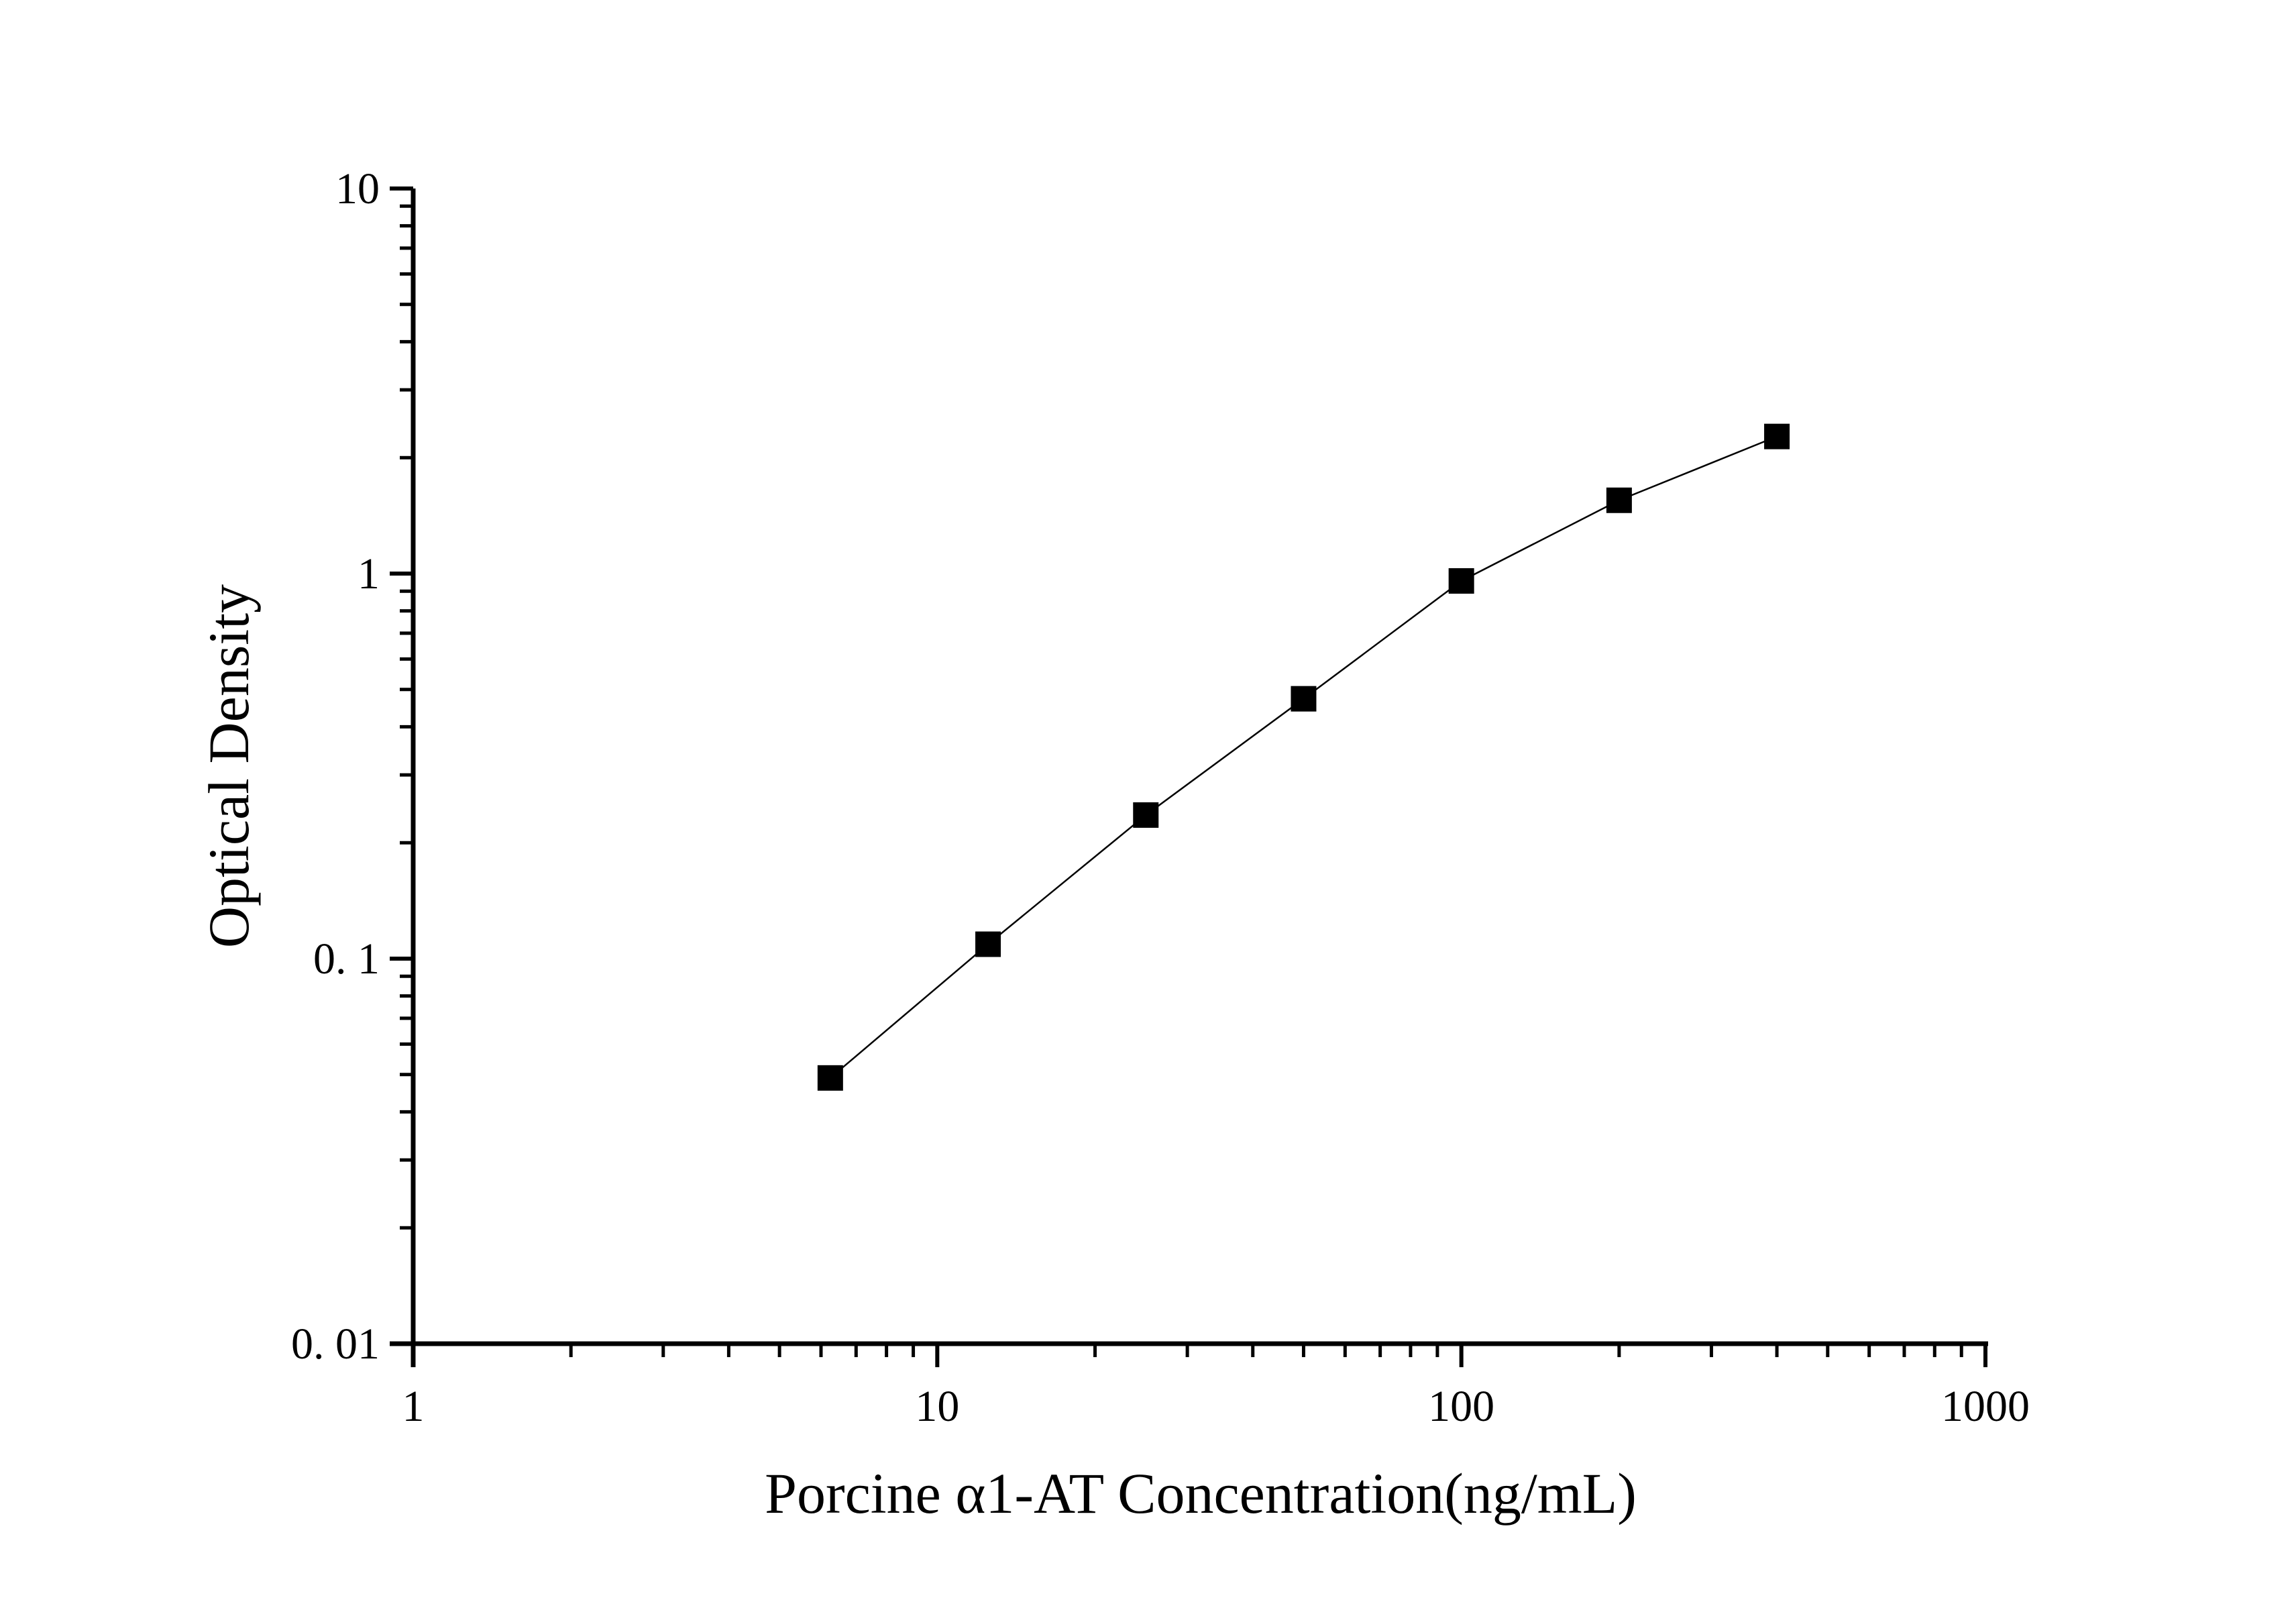  Describe the element at coordinates (369, 573) in the screenshot. I see `y-tick-label: 1` at that location.